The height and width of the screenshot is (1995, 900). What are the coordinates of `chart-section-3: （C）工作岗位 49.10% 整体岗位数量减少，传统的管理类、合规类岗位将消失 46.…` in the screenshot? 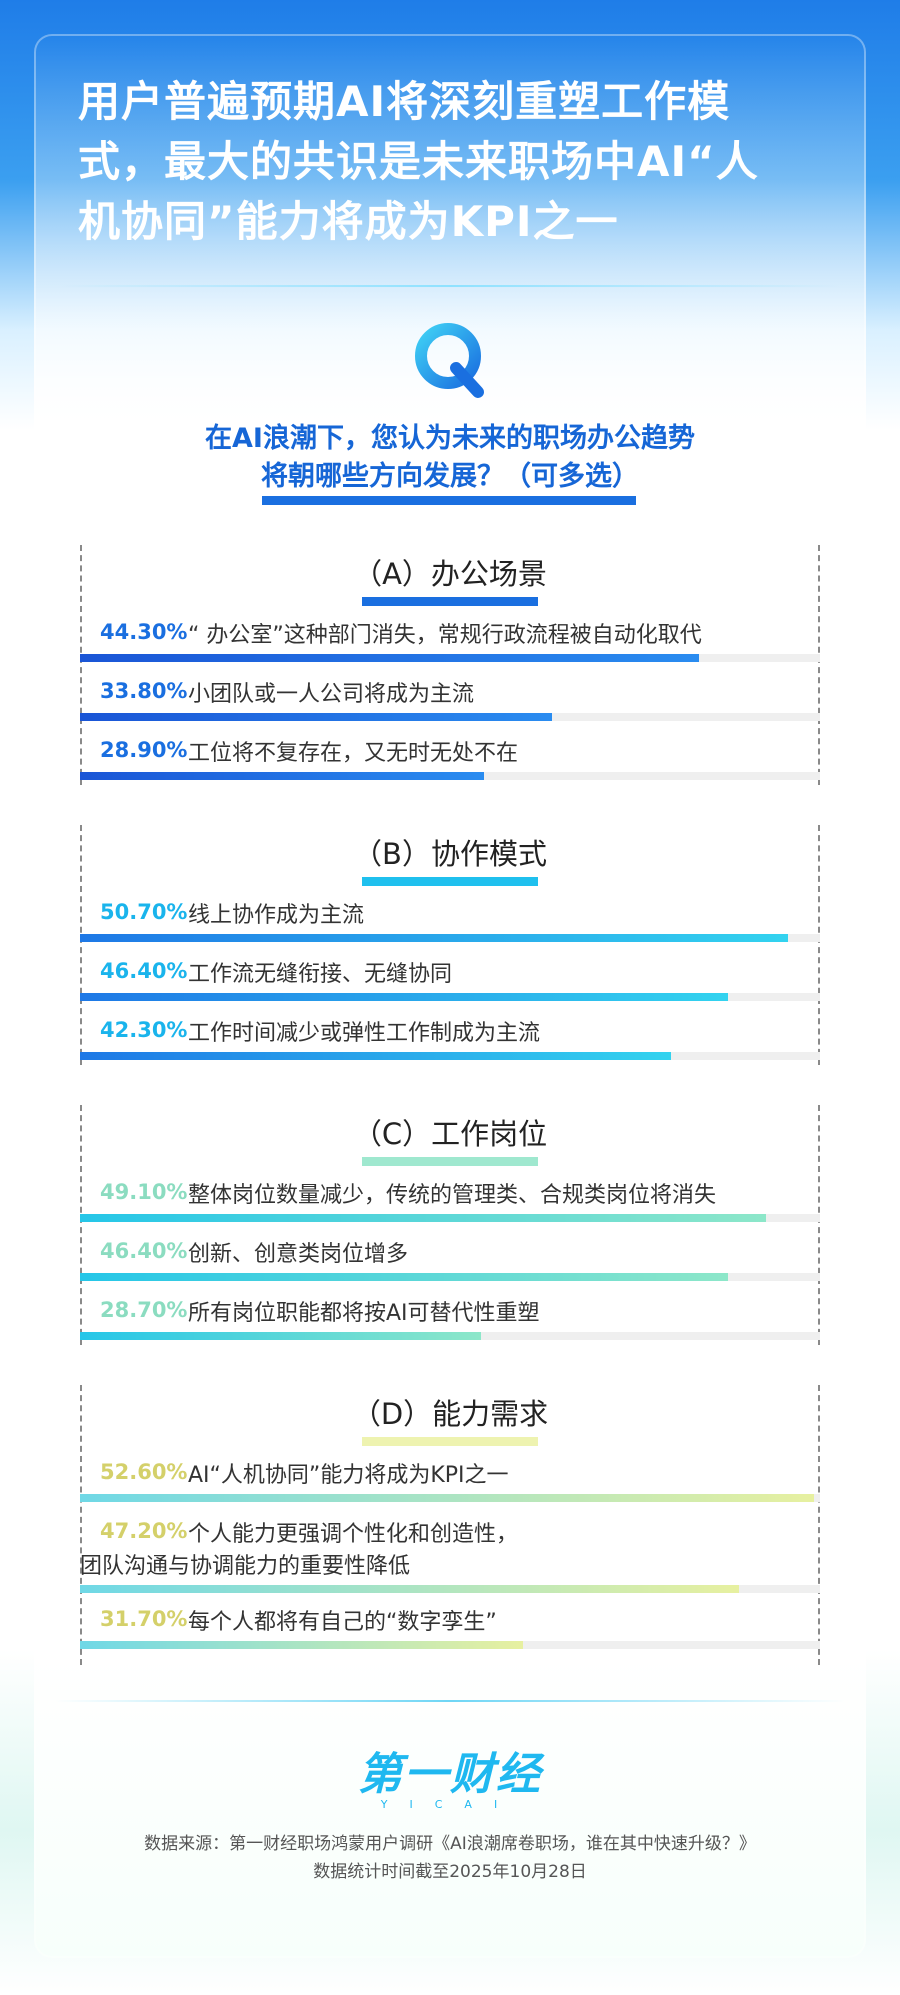 It's located at (450, 1225).